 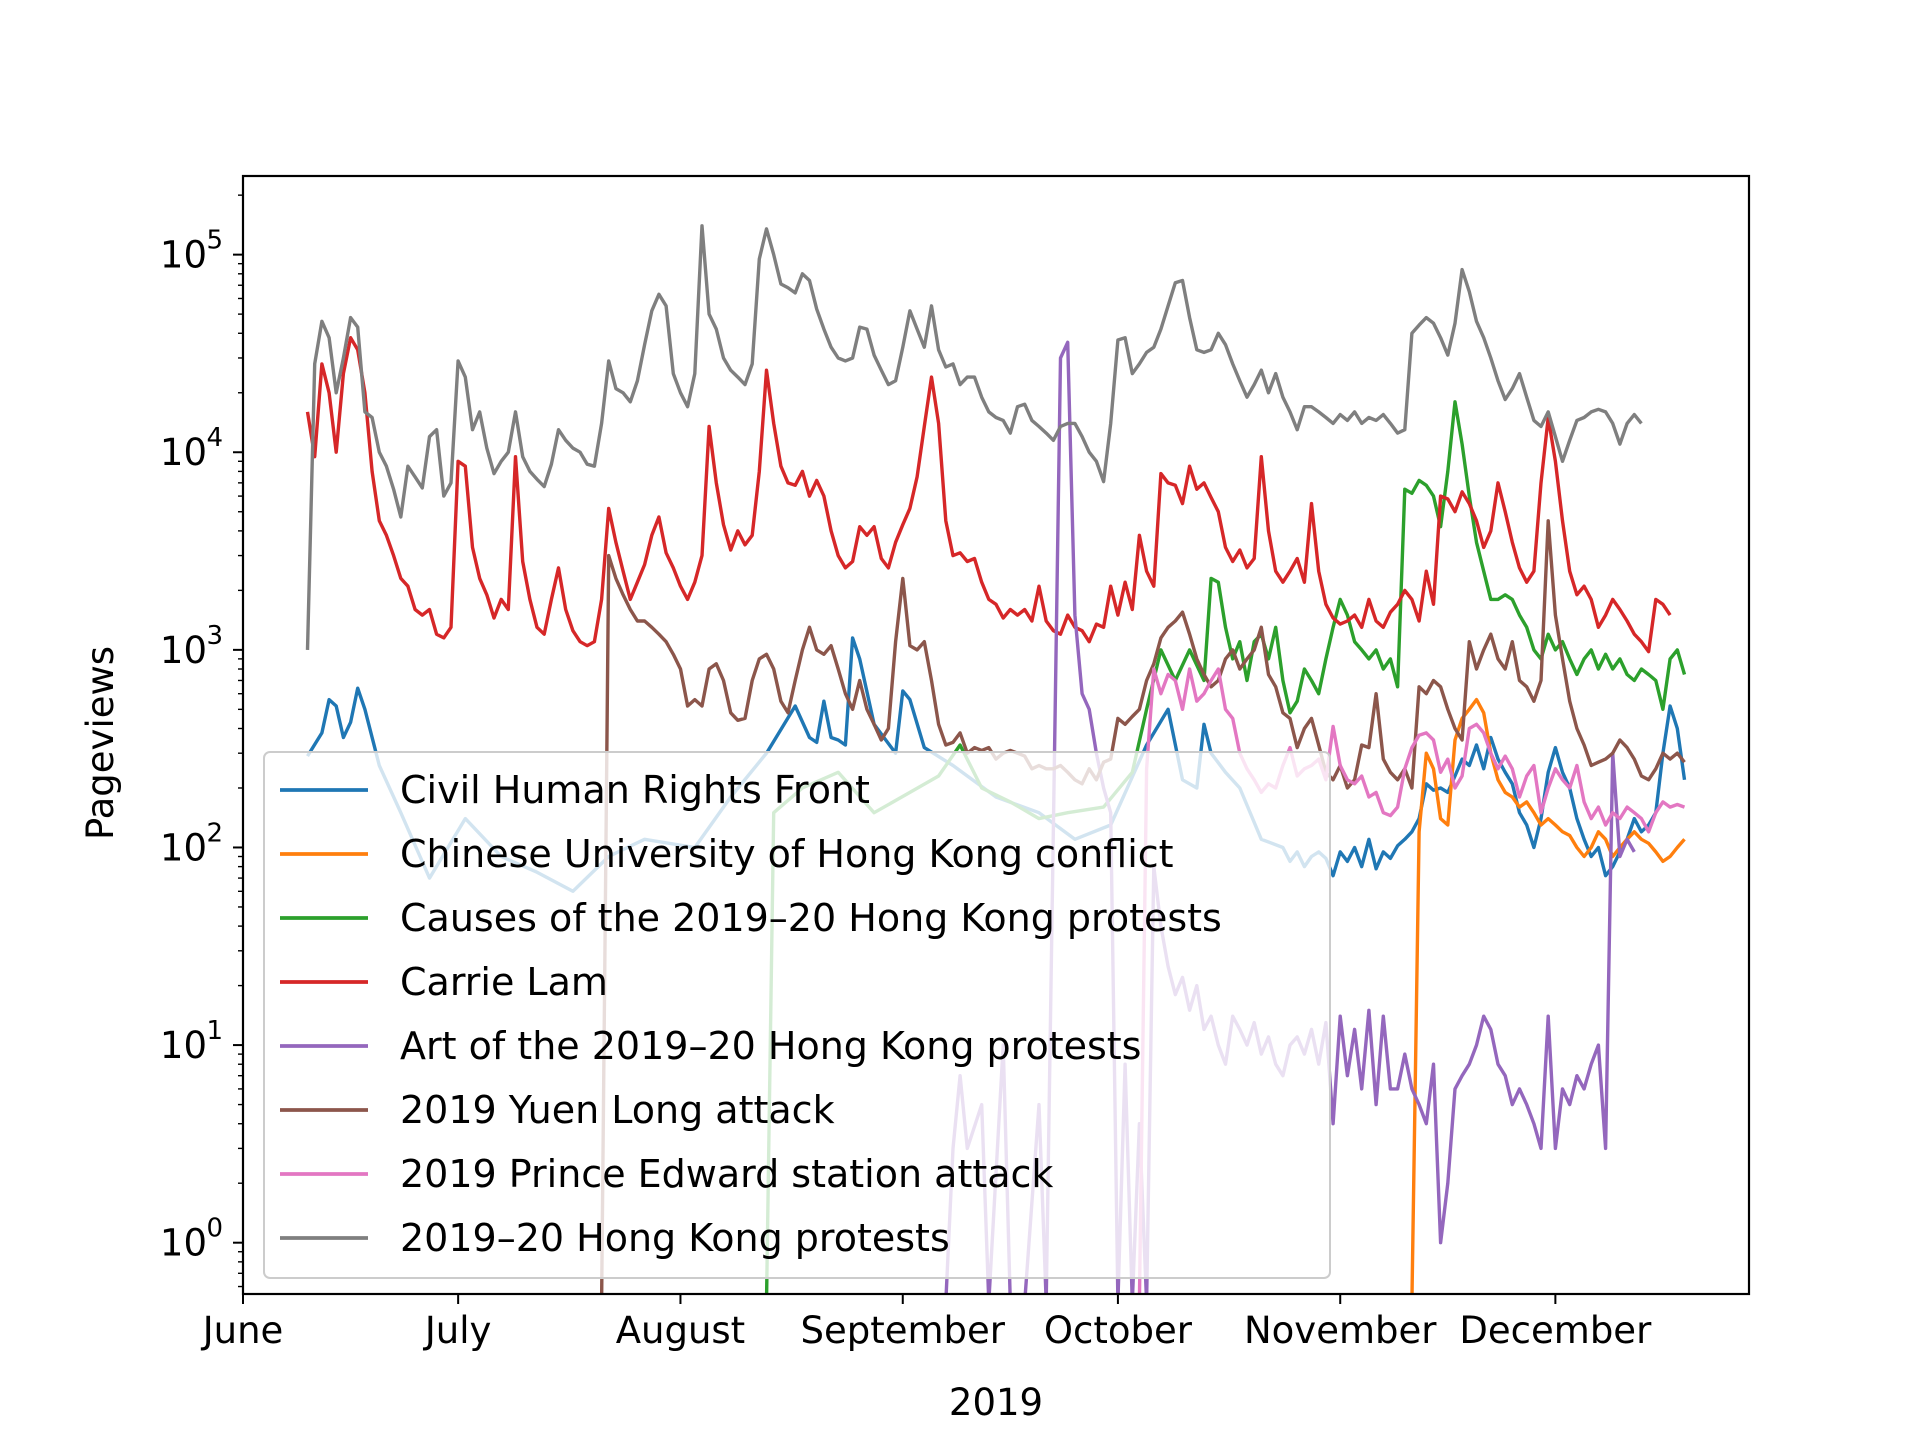 What do you see at coordinates (617, 1110) in the screenshot?
I see `legend-label: 2019 Yuen Long attack` at bounding box center [617, 1110].